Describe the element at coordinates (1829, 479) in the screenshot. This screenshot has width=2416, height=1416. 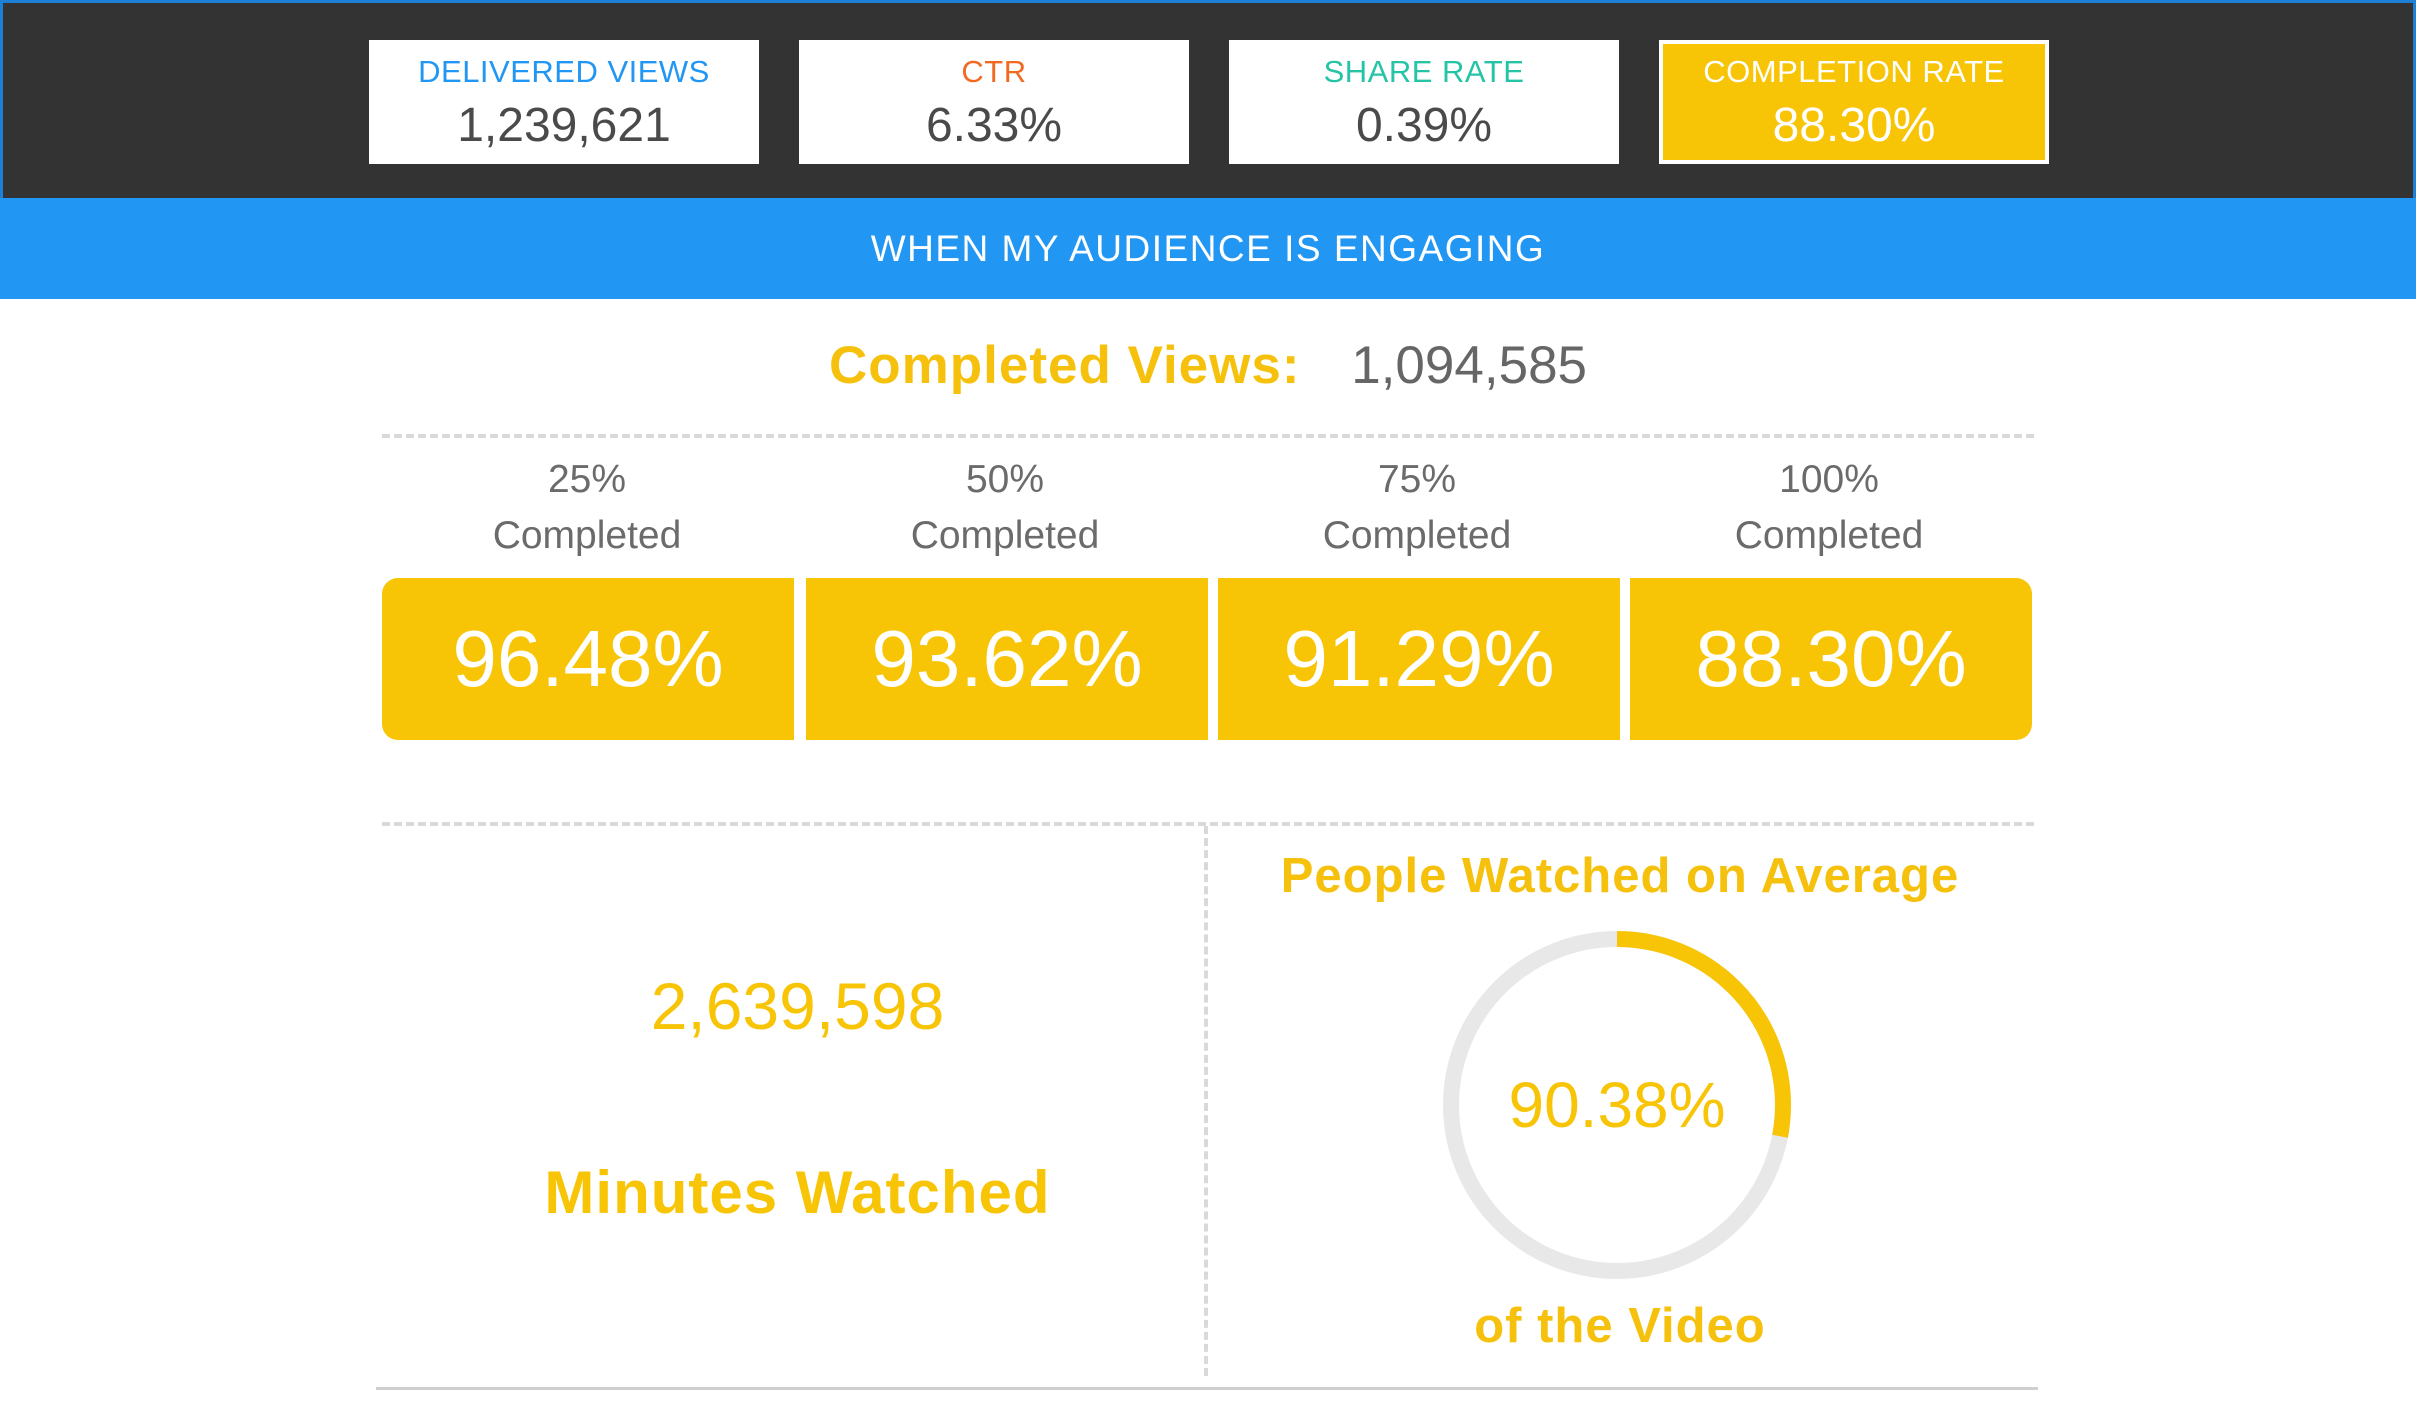
I see `quartile-percent: 100%` at that location.